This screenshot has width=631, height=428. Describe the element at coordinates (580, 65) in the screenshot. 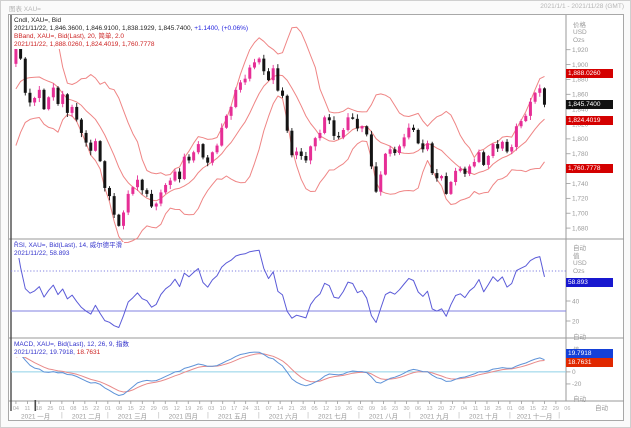

I see `svg-text: 1,900` at that location.